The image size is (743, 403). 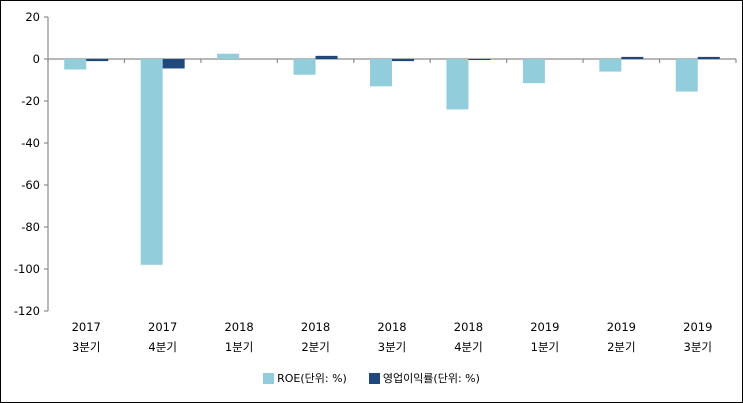 What do you see at coordinates (269, 378) in the screenshot?
I see `roe-series-swatch-icon` at bounding box center [269, 378].